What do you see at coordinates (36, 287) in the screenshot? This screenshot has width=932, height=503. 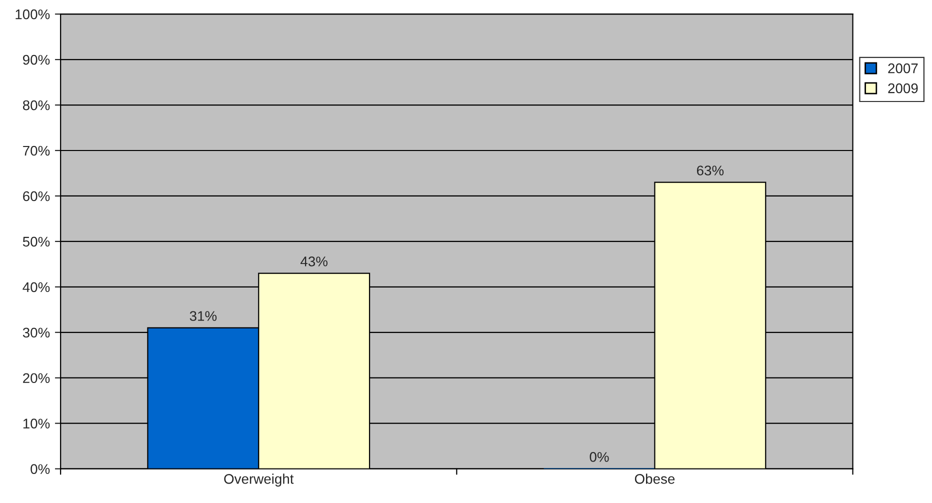 I see `y-tick-label: 40%` at bounding box center [36, 287].